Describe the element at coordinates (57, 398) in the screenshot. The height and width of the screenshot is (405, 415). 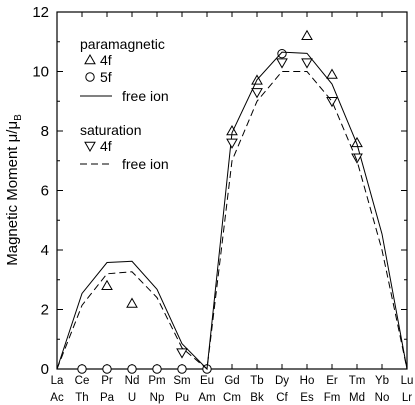
I see `x-tick-label-bottom-row: Ac` at that location.